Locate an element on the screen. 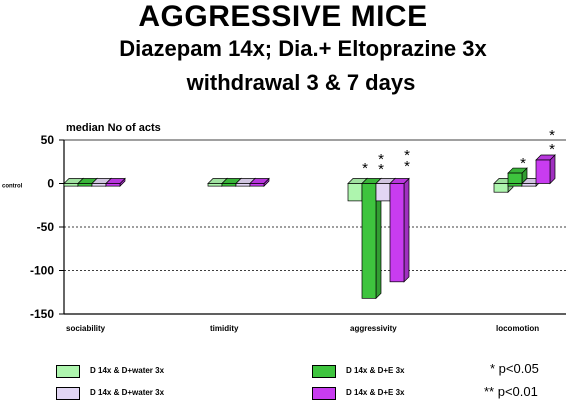 This screenshot has height=403, width=566. bar-timidity-s2 is located at coordinates (243, 185).